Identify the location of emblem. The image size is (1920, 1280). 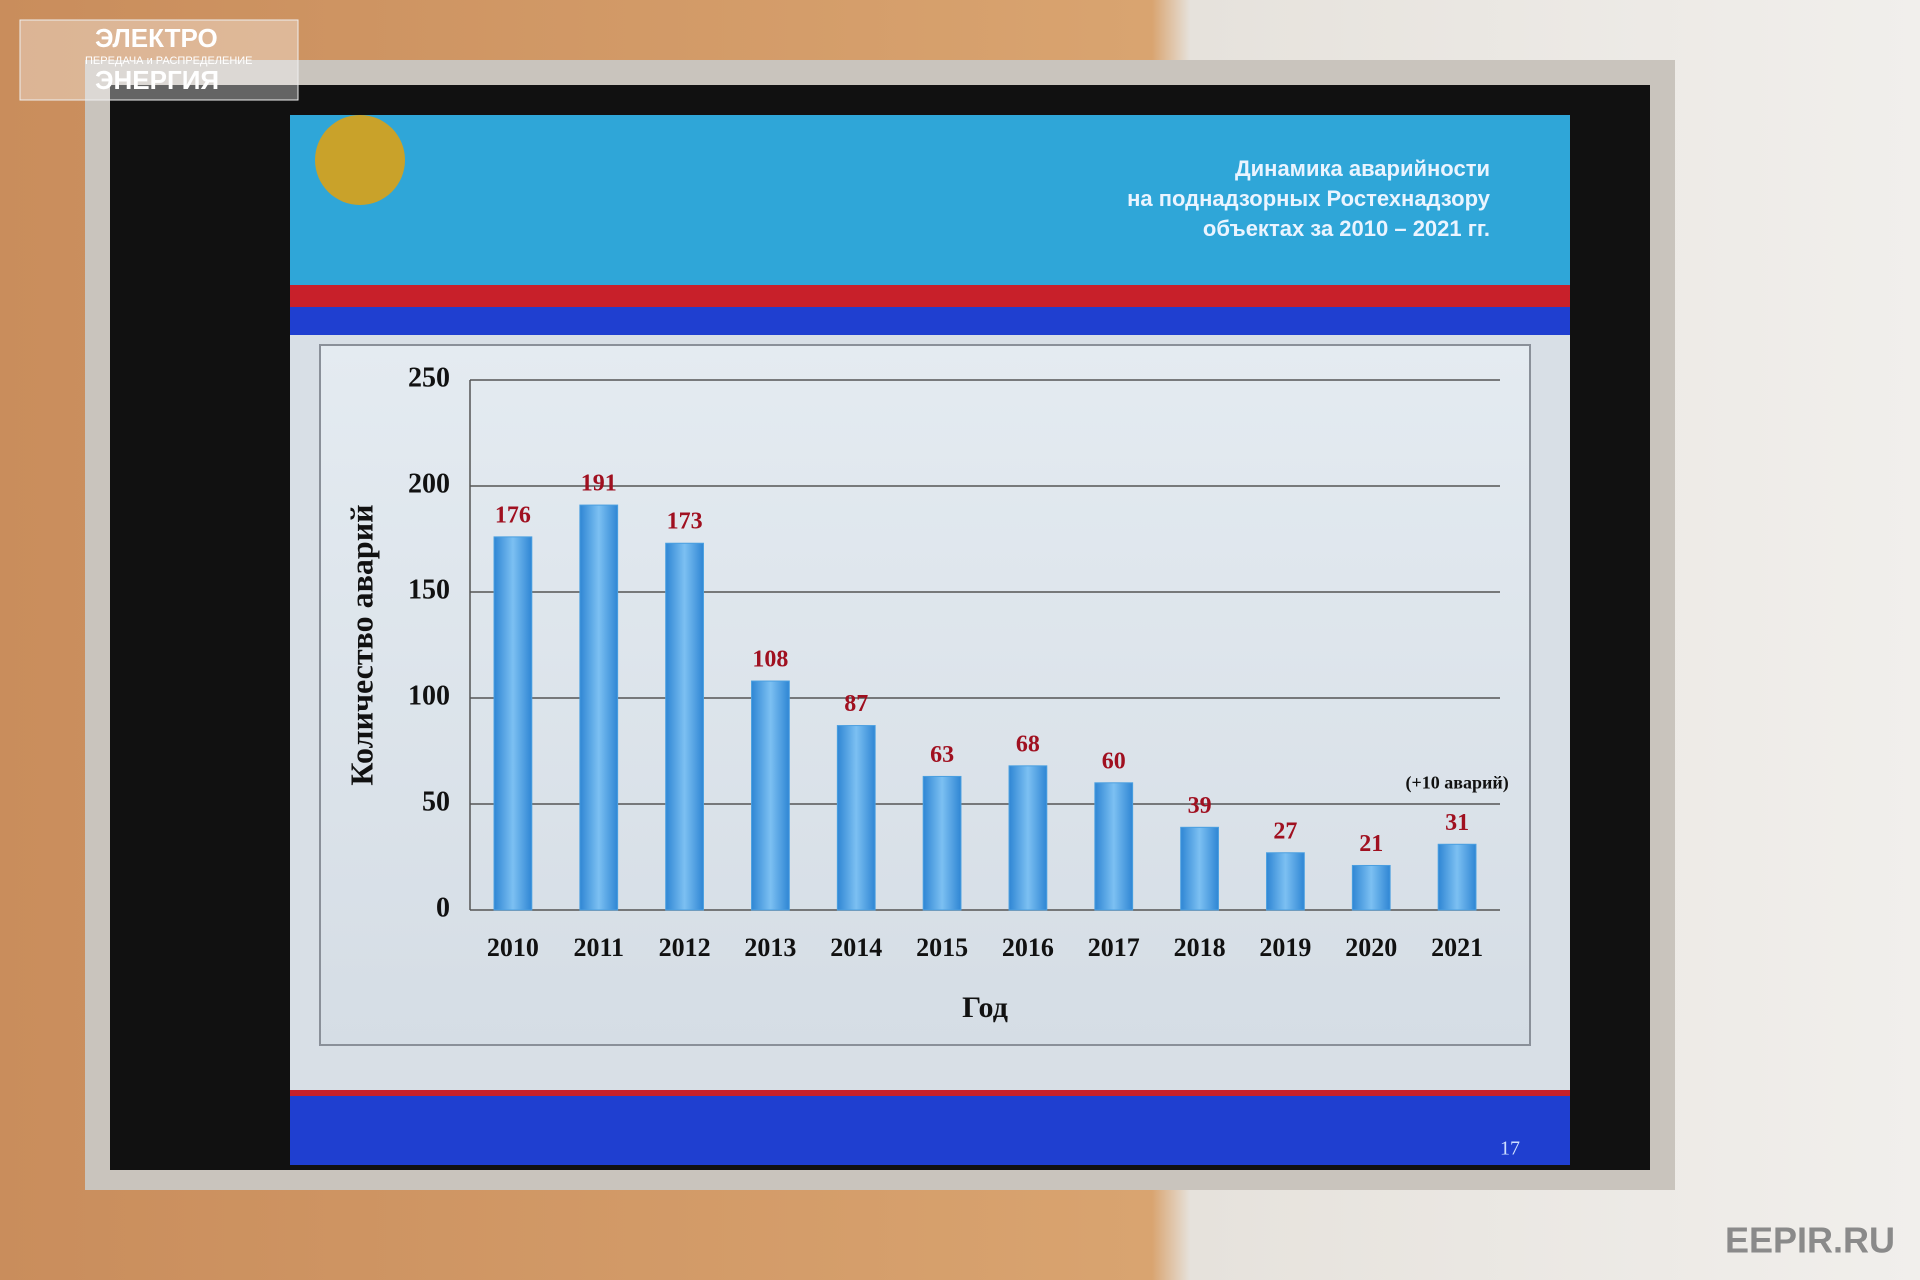
(360, 160).